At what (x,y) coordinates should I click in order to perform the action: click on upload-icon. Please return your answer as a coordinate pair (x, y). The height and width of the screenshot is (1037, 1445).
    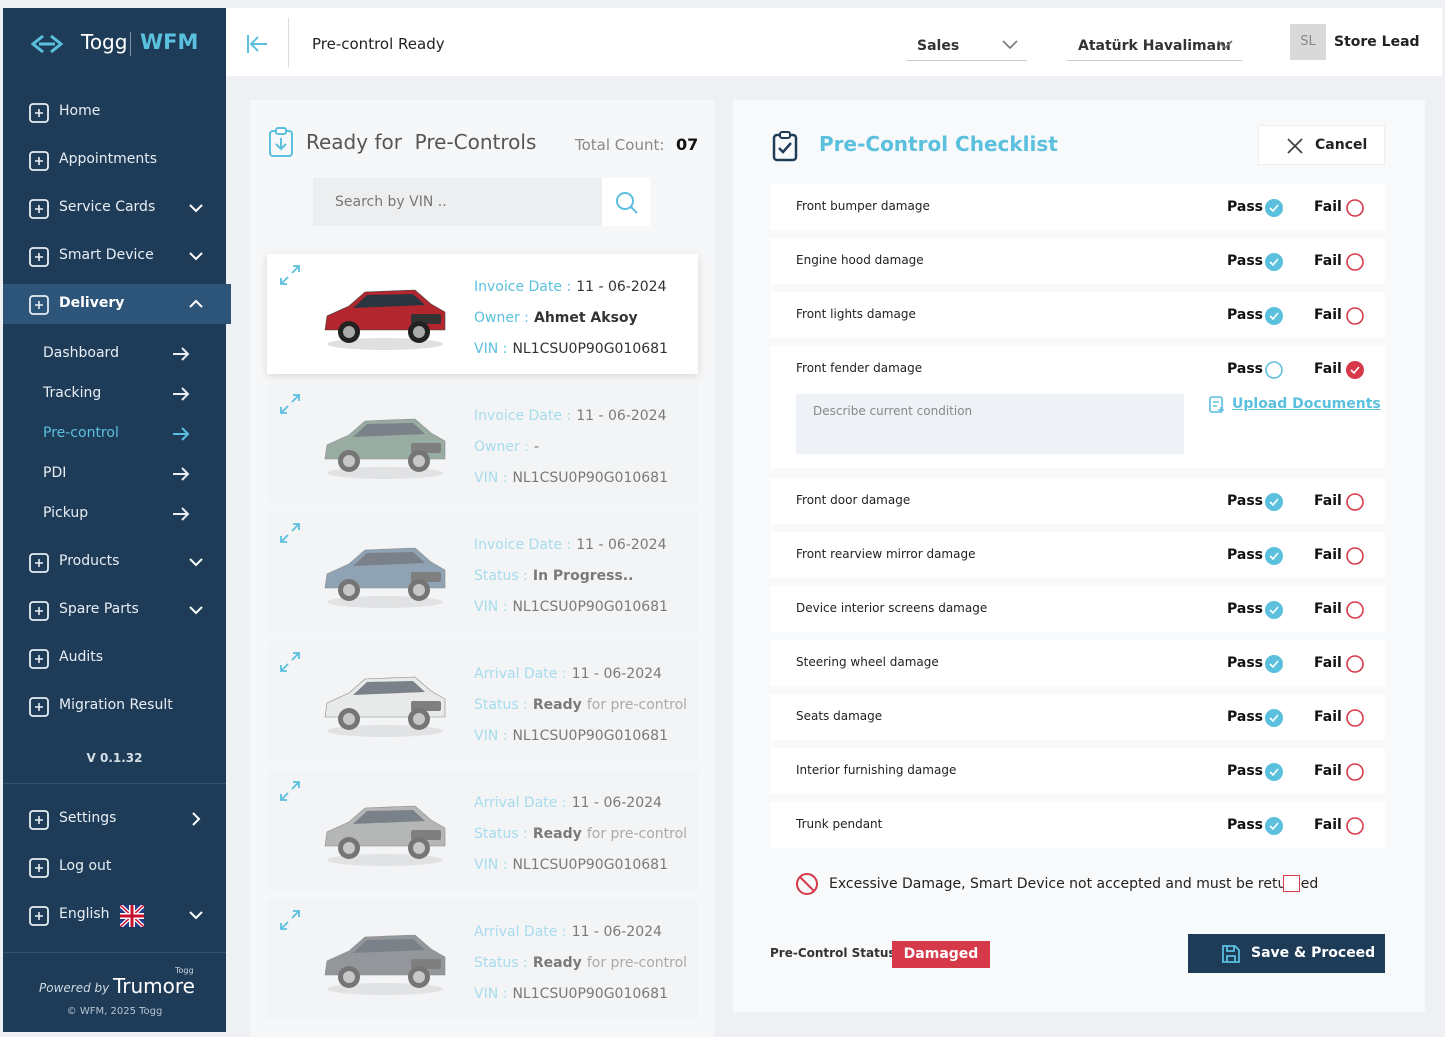
    Looking at the image, I should click on (1216, 404).